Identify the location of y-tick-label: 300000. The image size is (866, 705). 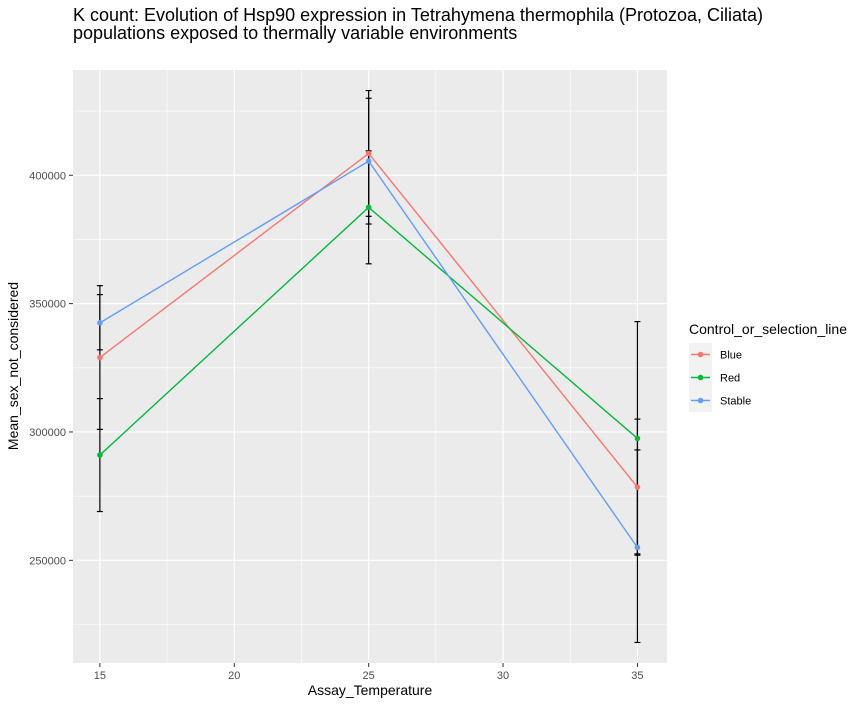
(47, 433).